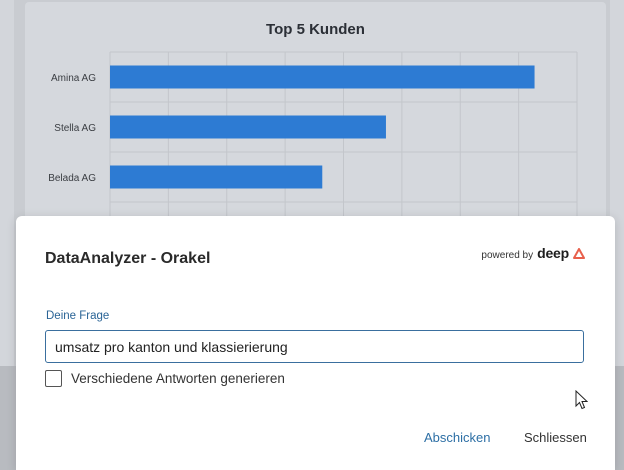  What do you see at coordinates (53, 378) in the screenshot?
I see `multi-answer-checkbox` at bounding box center [53, 378].